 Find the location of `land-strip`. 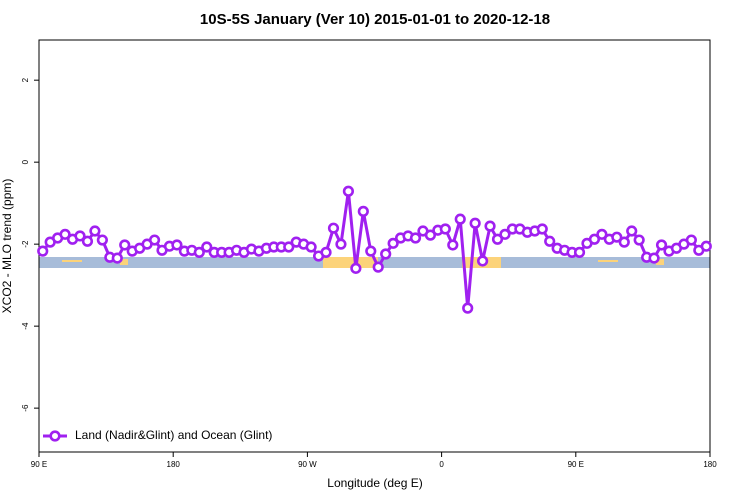

land-strip is located at coordinates (350, 262).